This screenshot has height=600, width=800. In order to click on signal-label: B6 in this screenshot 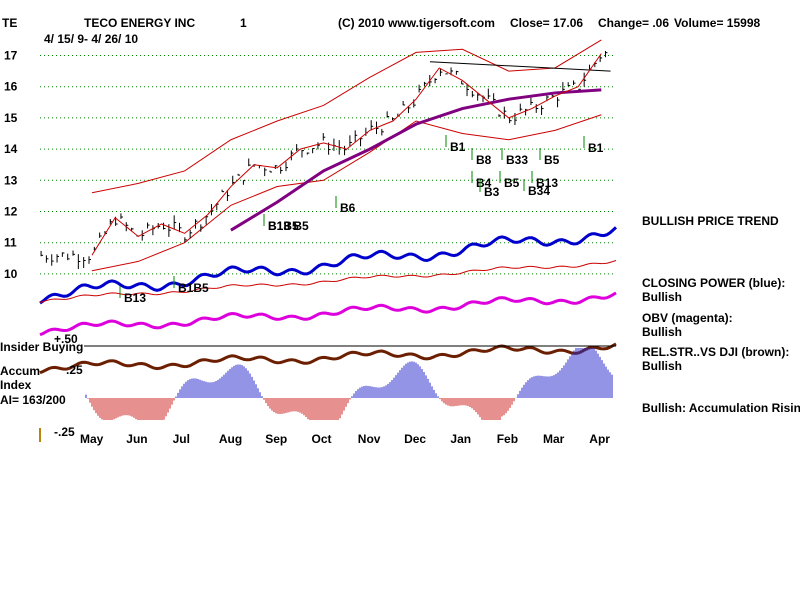, I will do `click(348, 208)`.